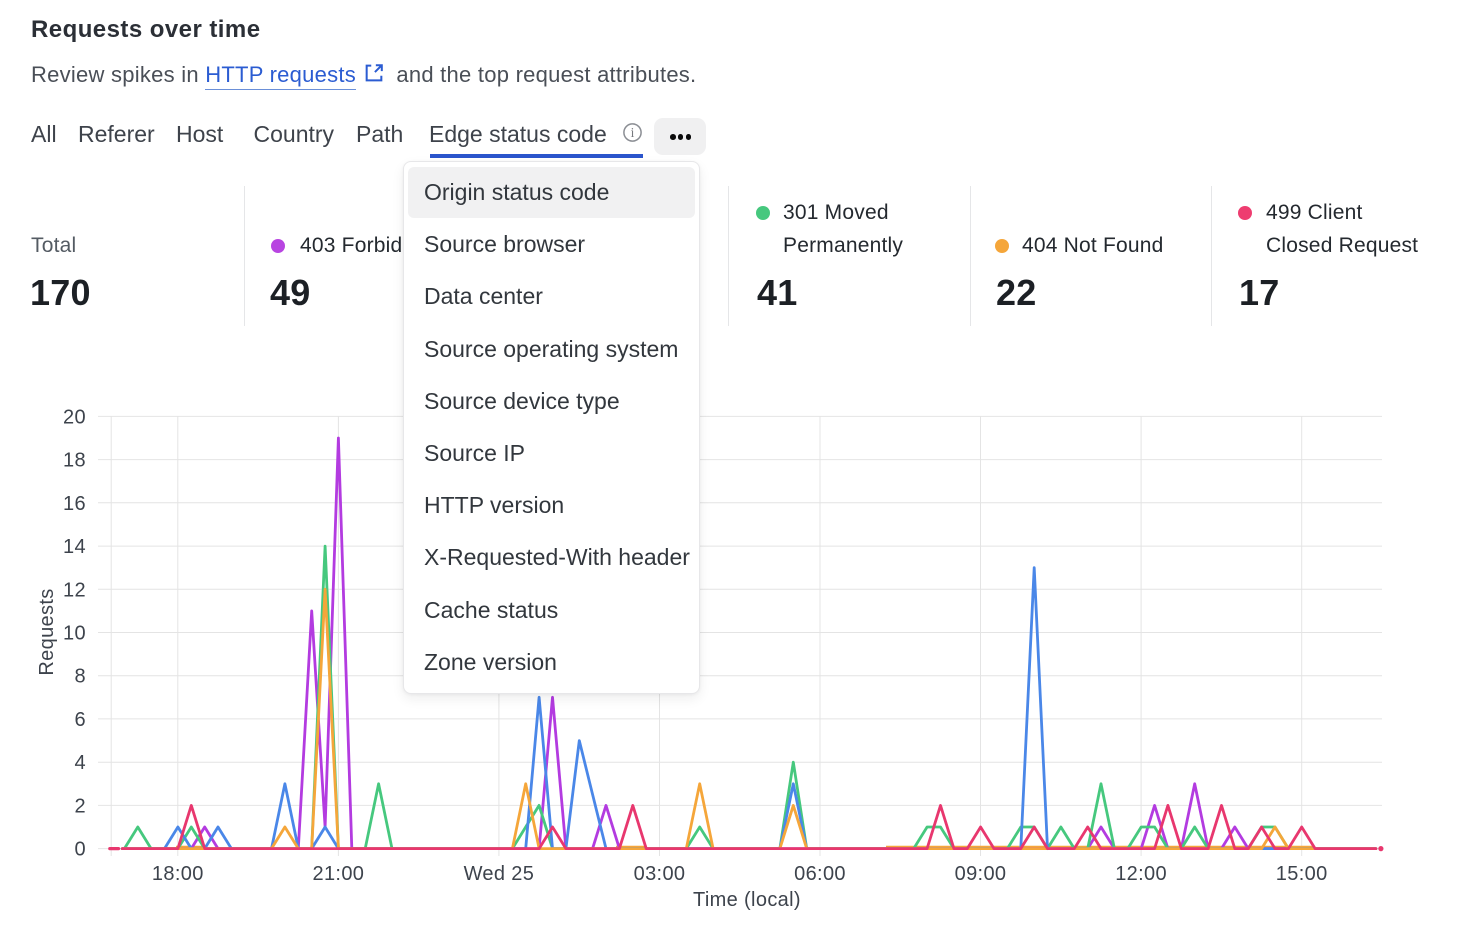 This screenshot has width=1458, height=940. Describe the element at coordinates (74, 547) in the screenshot. I see `svg-text: 14` at that location.